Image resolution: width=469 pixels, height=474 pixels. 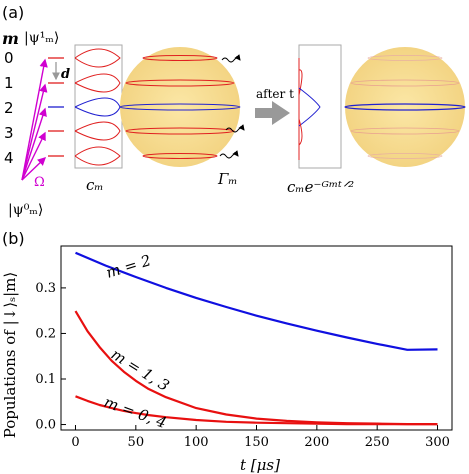 I want to click on x-tick-label: 150, so click(x=256, y=442).